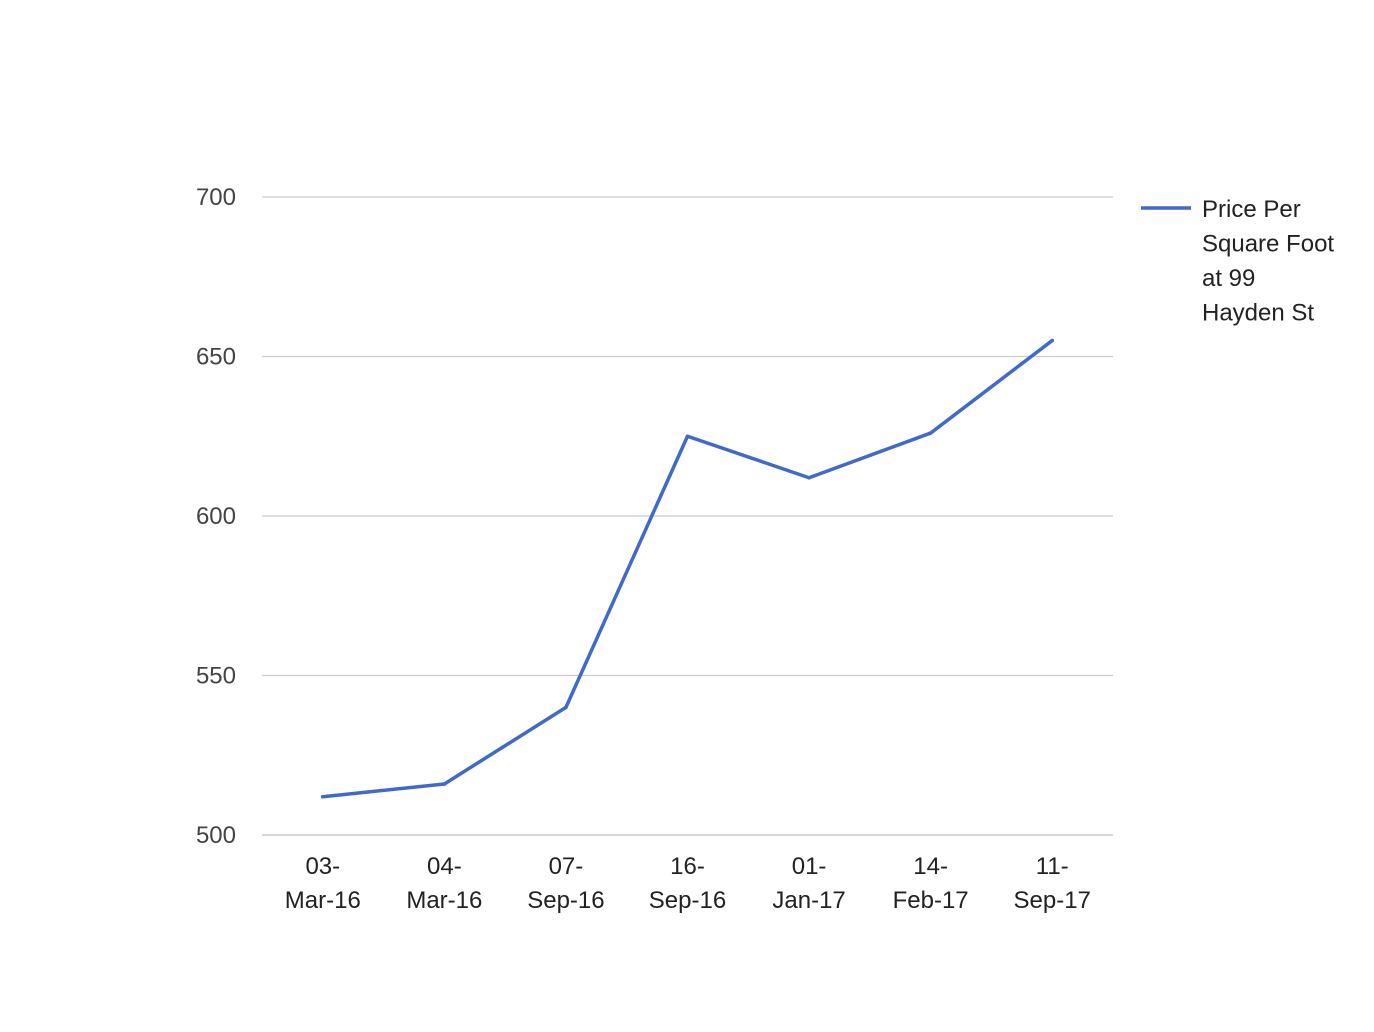 This screenshot has width=1374, height=1032. What do you see at coordinates (216, 197) in the screenshot?
I see `y-tick-label: 700` at bounding box center [216, 197].